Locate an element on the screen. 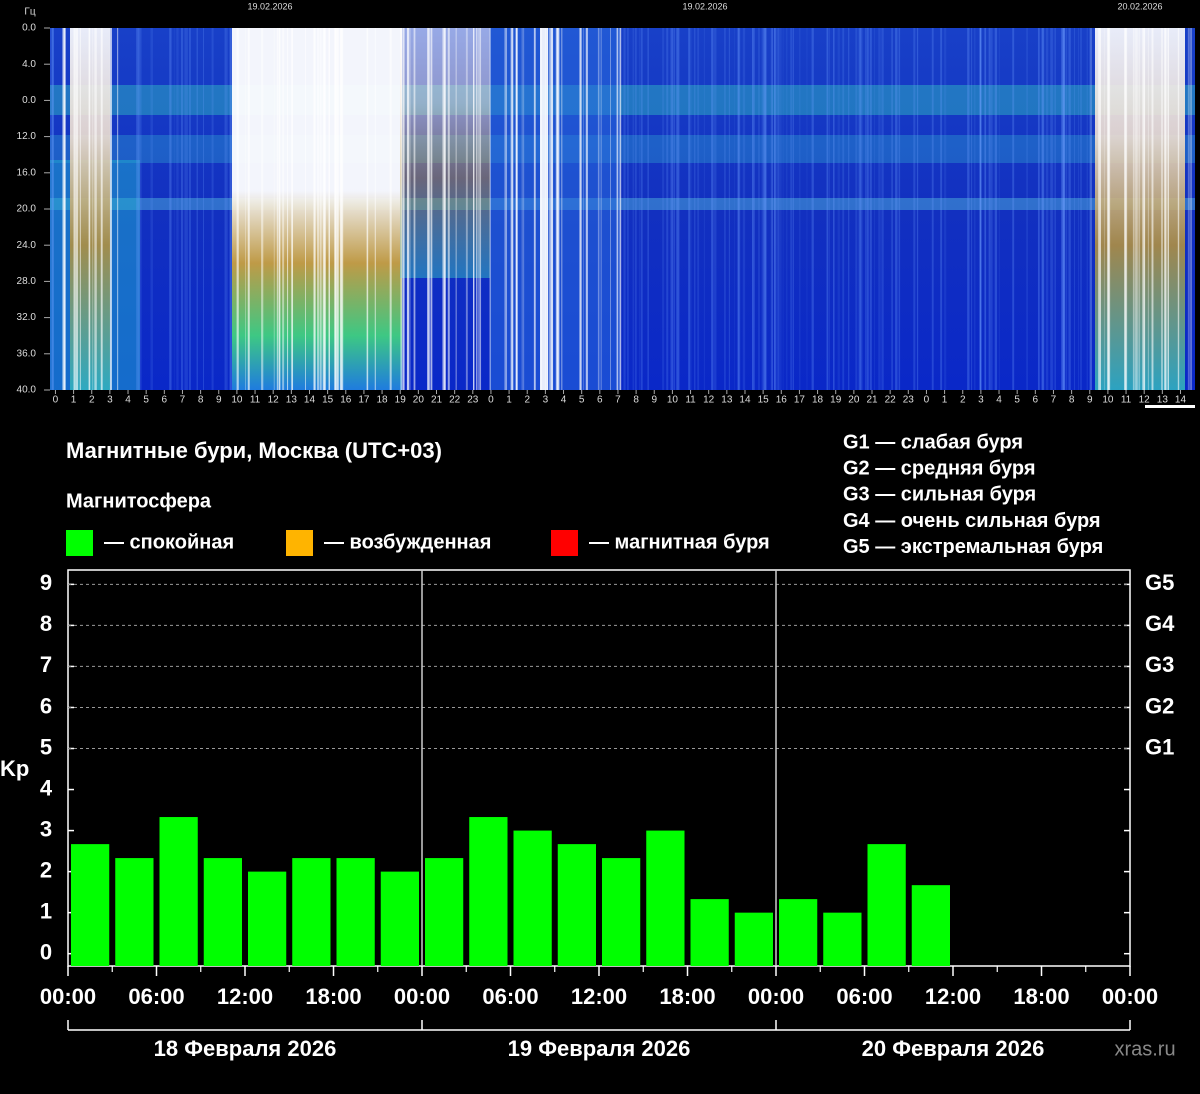 This screenshot has width=1200, height=1094. x-tick-label: 00:00 is located at coordinates (68, 996).